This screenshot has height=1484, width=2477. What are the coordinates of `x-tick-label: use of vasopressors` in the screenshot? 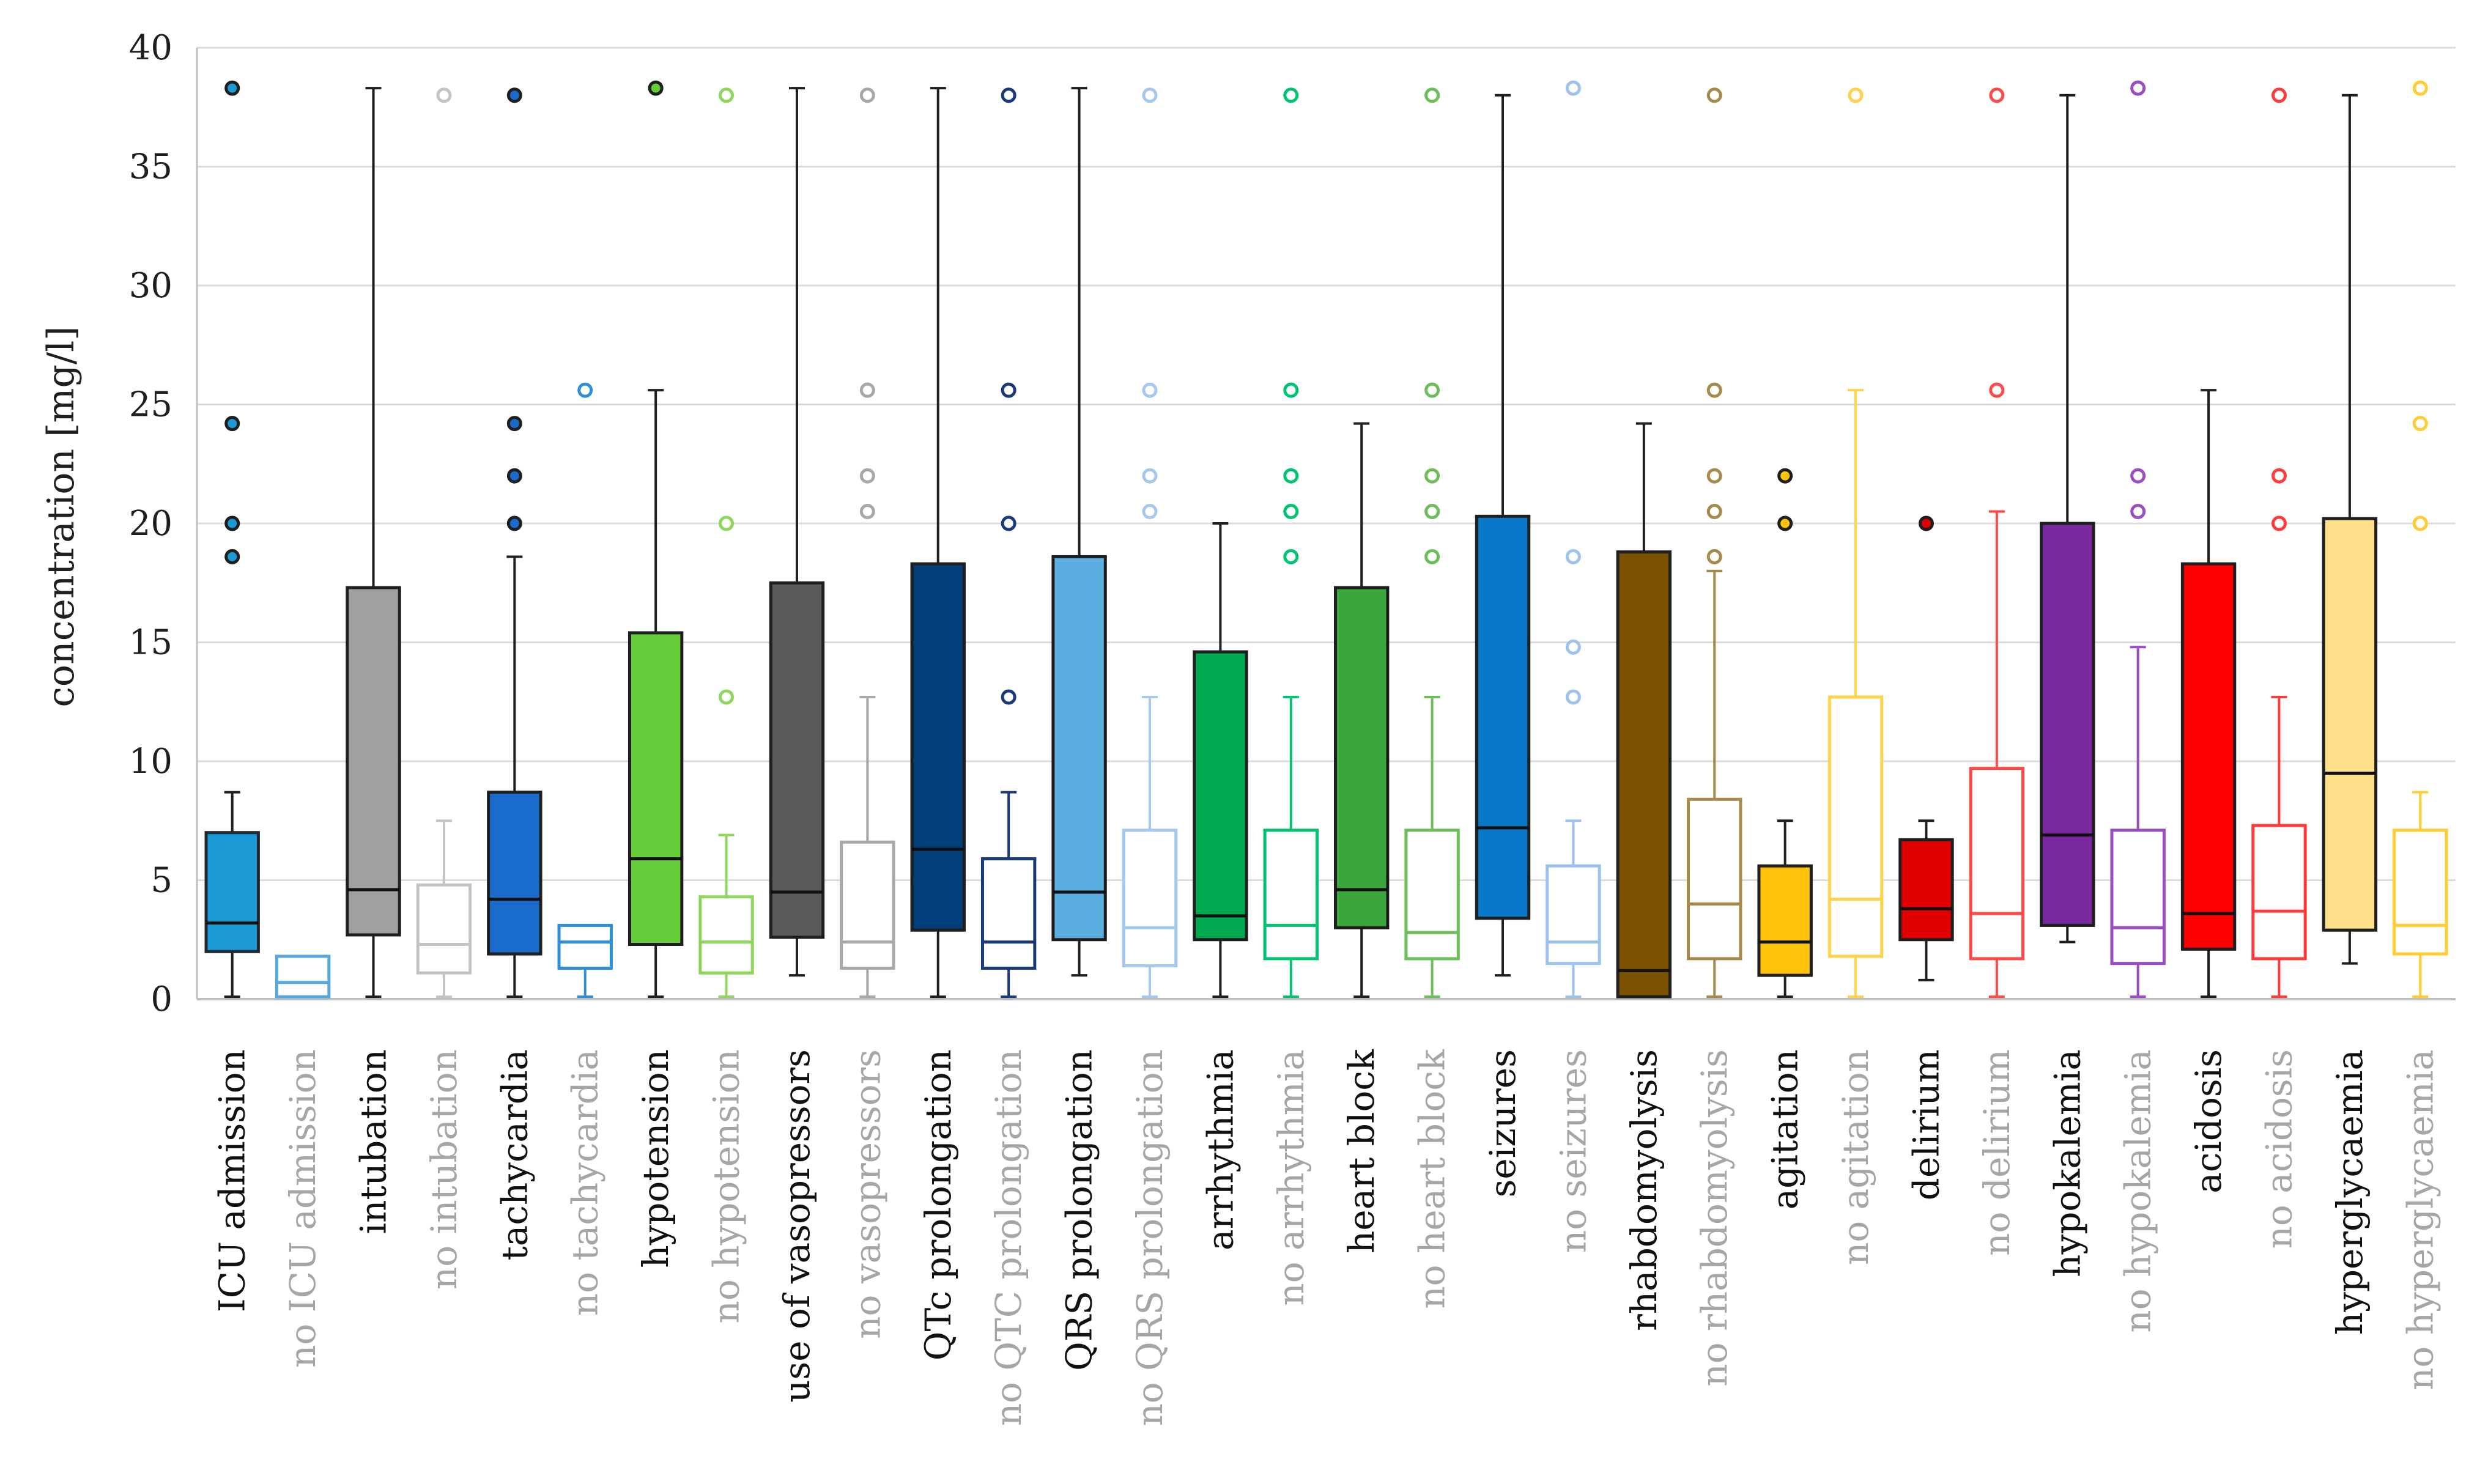 It's located at (797, 1226).